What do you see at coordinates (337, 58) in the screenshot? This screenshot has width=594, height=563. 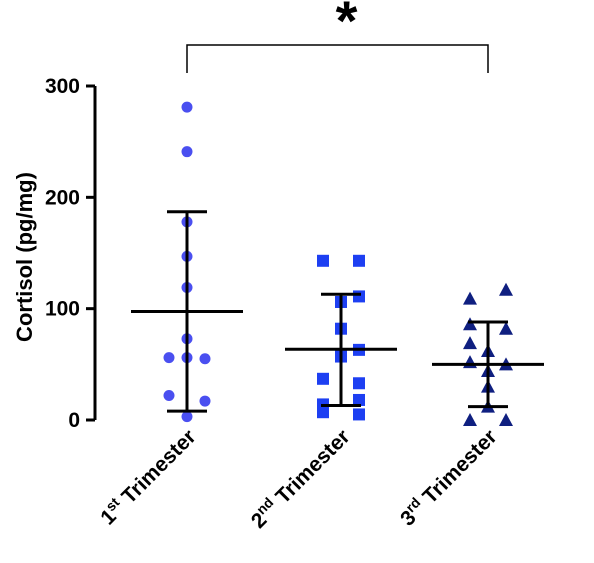 I see `significance-bracket` at bounding box center [337, 58].